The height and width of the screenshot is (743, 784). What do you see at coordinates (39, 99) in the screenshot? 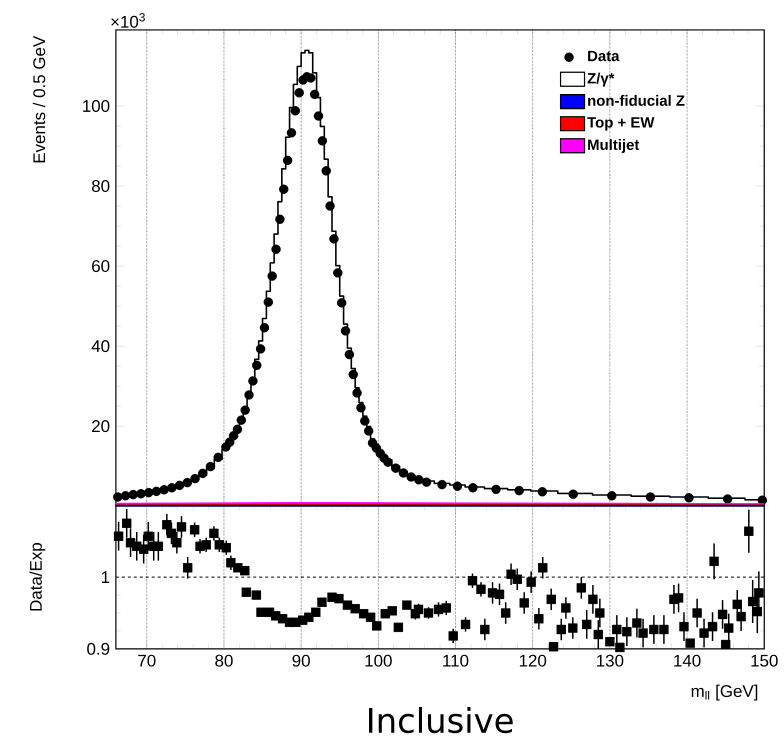
I see `y-axis-title: Events / 0.5 GeV` at bounding box center [39, 99].